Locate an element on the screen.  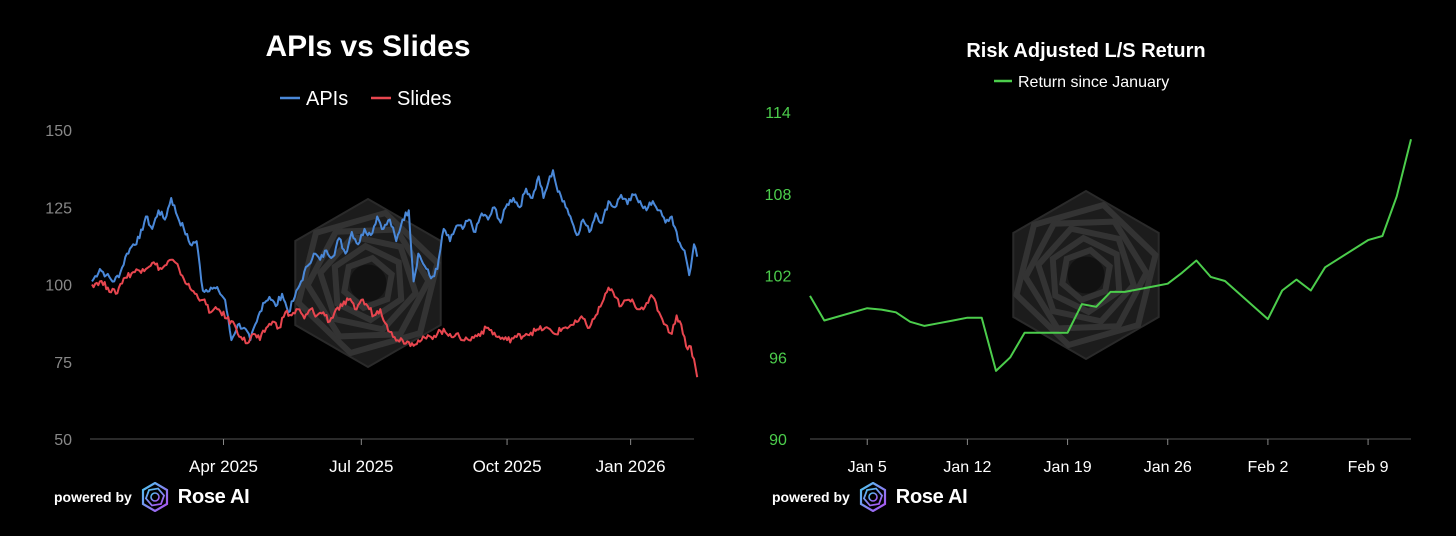
y-tick-label: 102 is located at coordinates (778, 277).